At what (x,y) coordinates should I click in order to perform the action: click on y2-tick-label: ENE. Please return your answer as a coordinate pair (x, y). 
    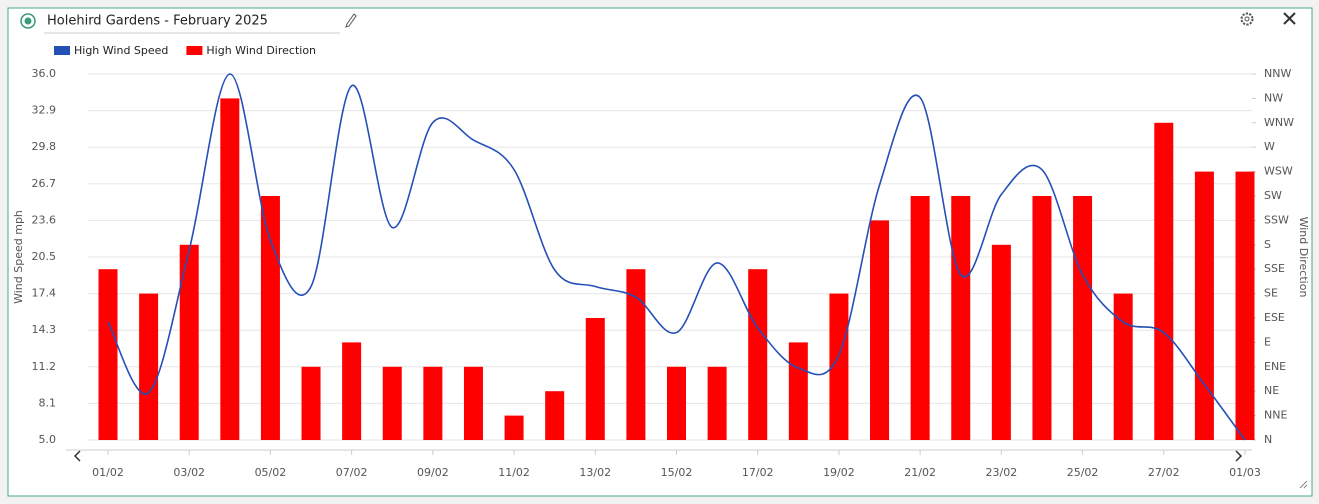
    Looking at the image, I should click on (1275, 366).